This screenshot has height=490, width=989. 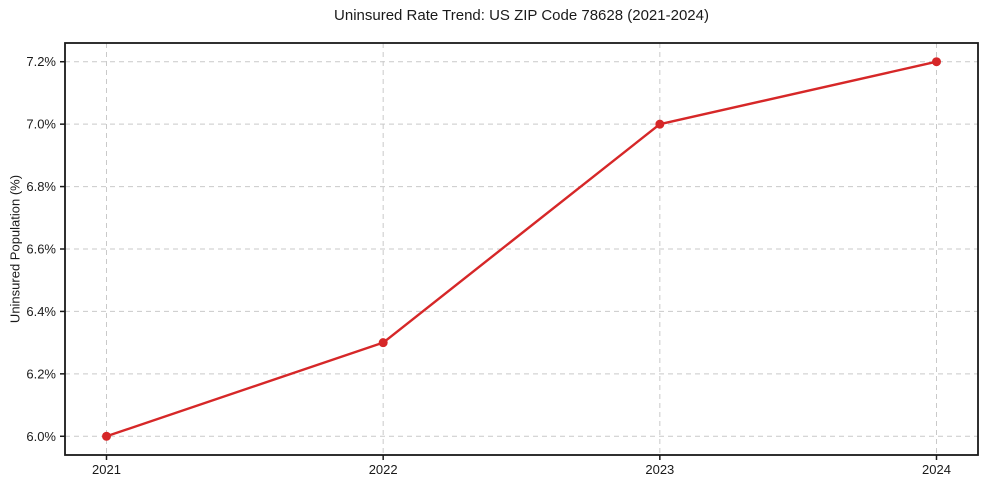 What do you see at coordinates (936, 62) in the screenshot?
I see `data-point-2024` at bounding box center [936, 62].